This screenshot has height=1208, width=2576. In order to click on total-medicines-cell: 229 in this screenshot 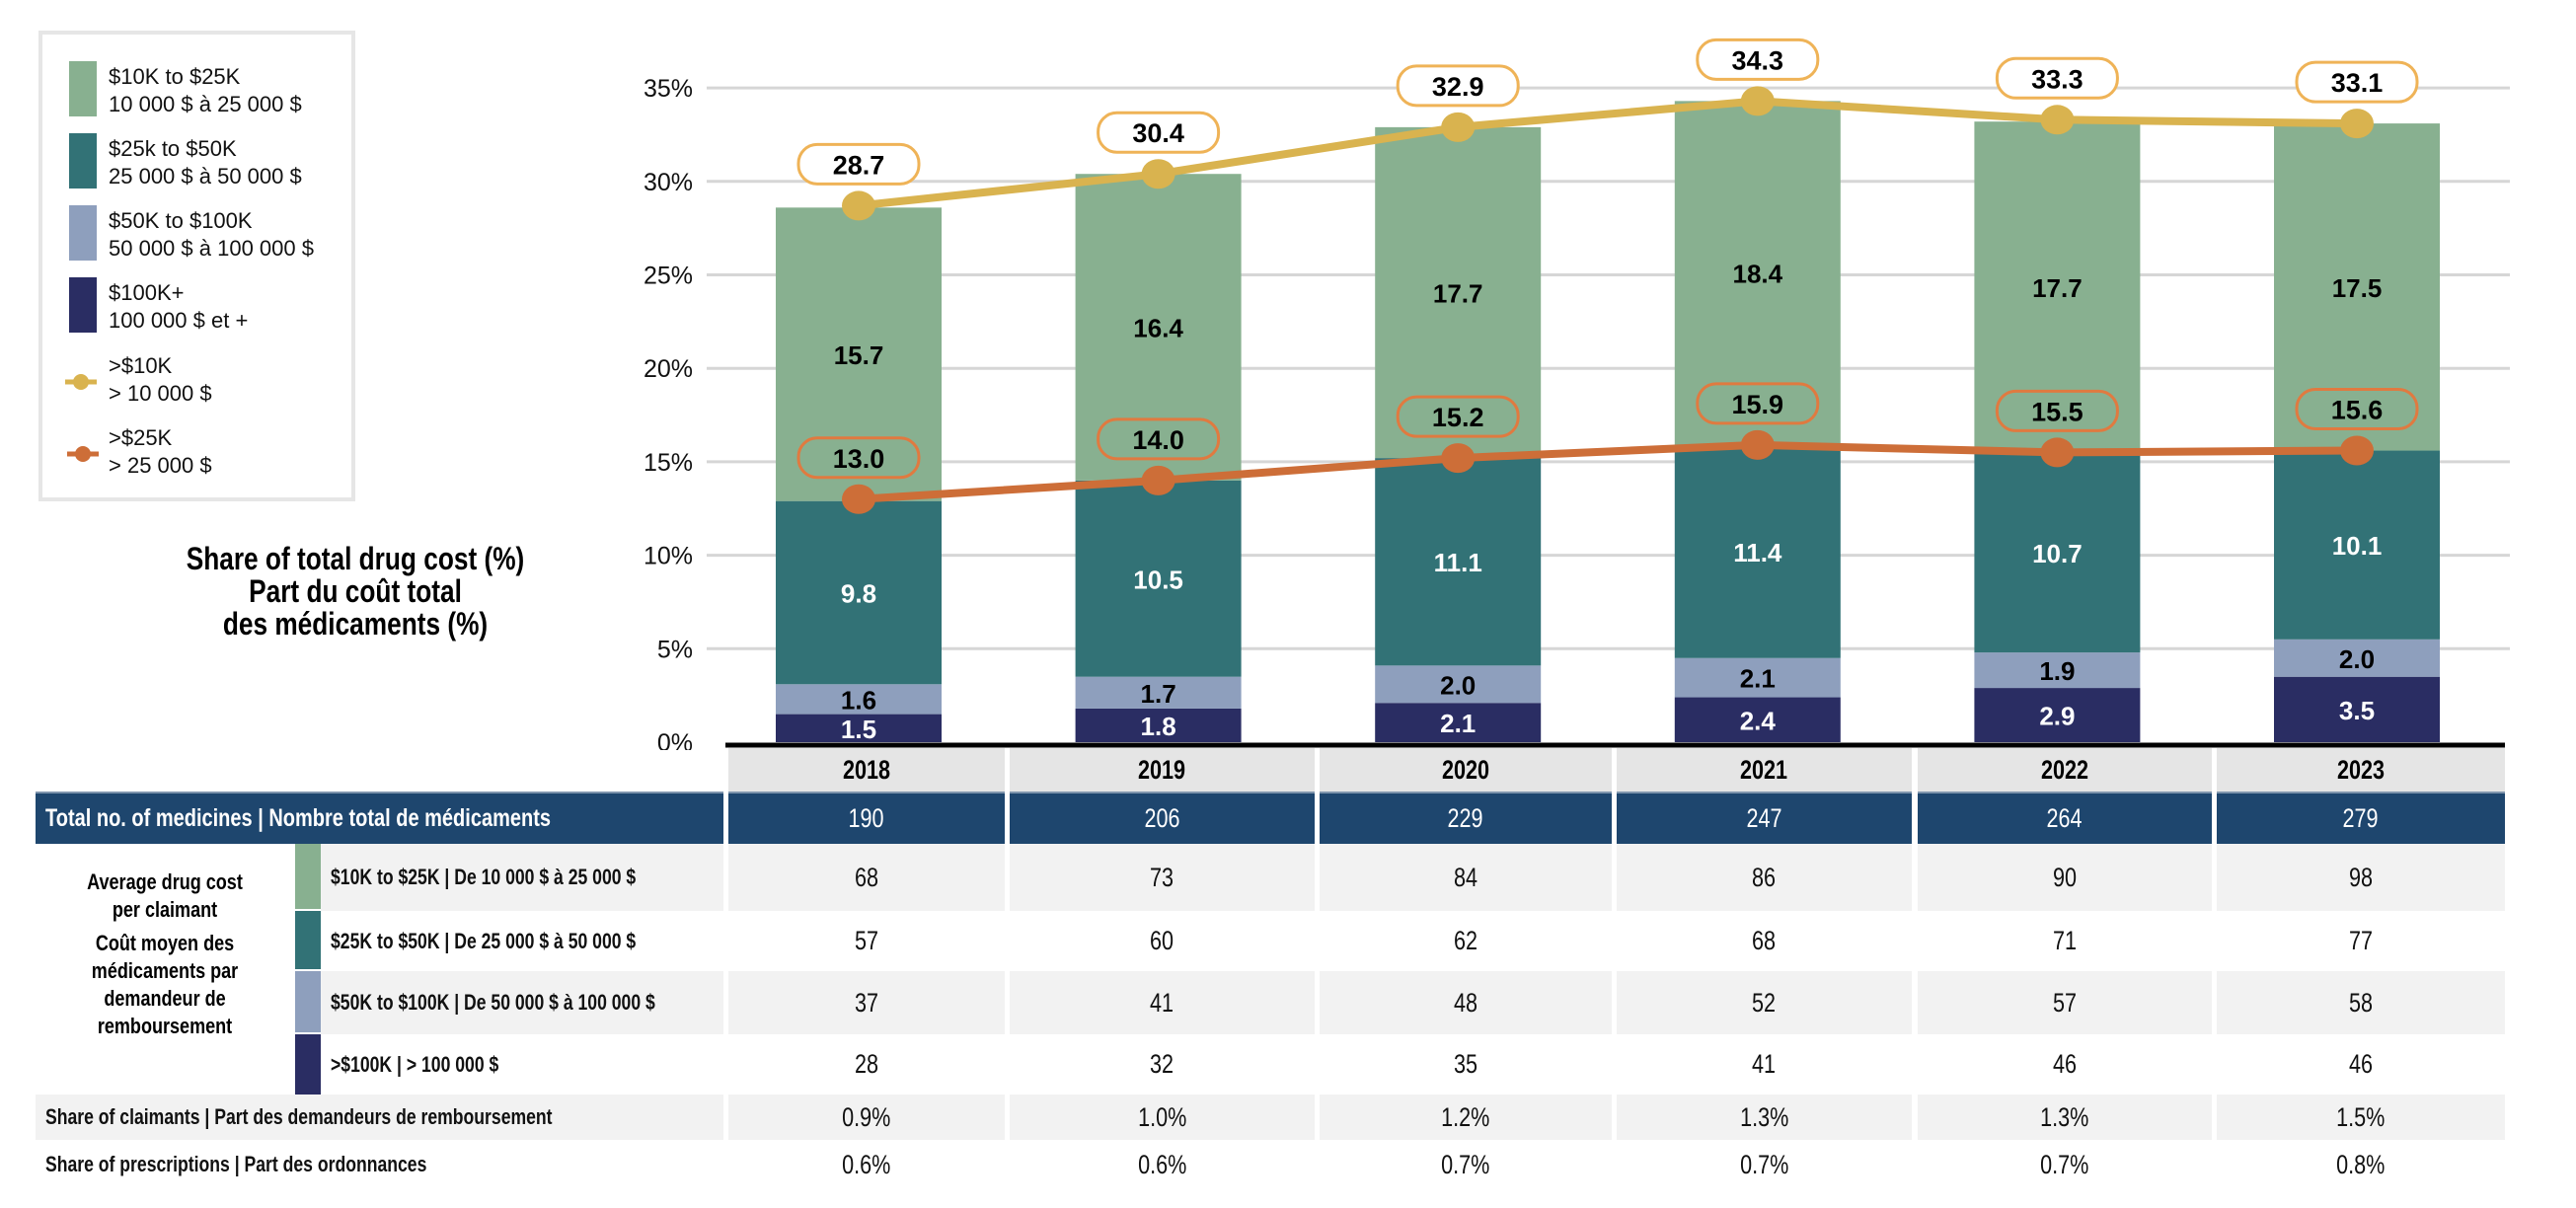, I will do `click(1466, 818)`.